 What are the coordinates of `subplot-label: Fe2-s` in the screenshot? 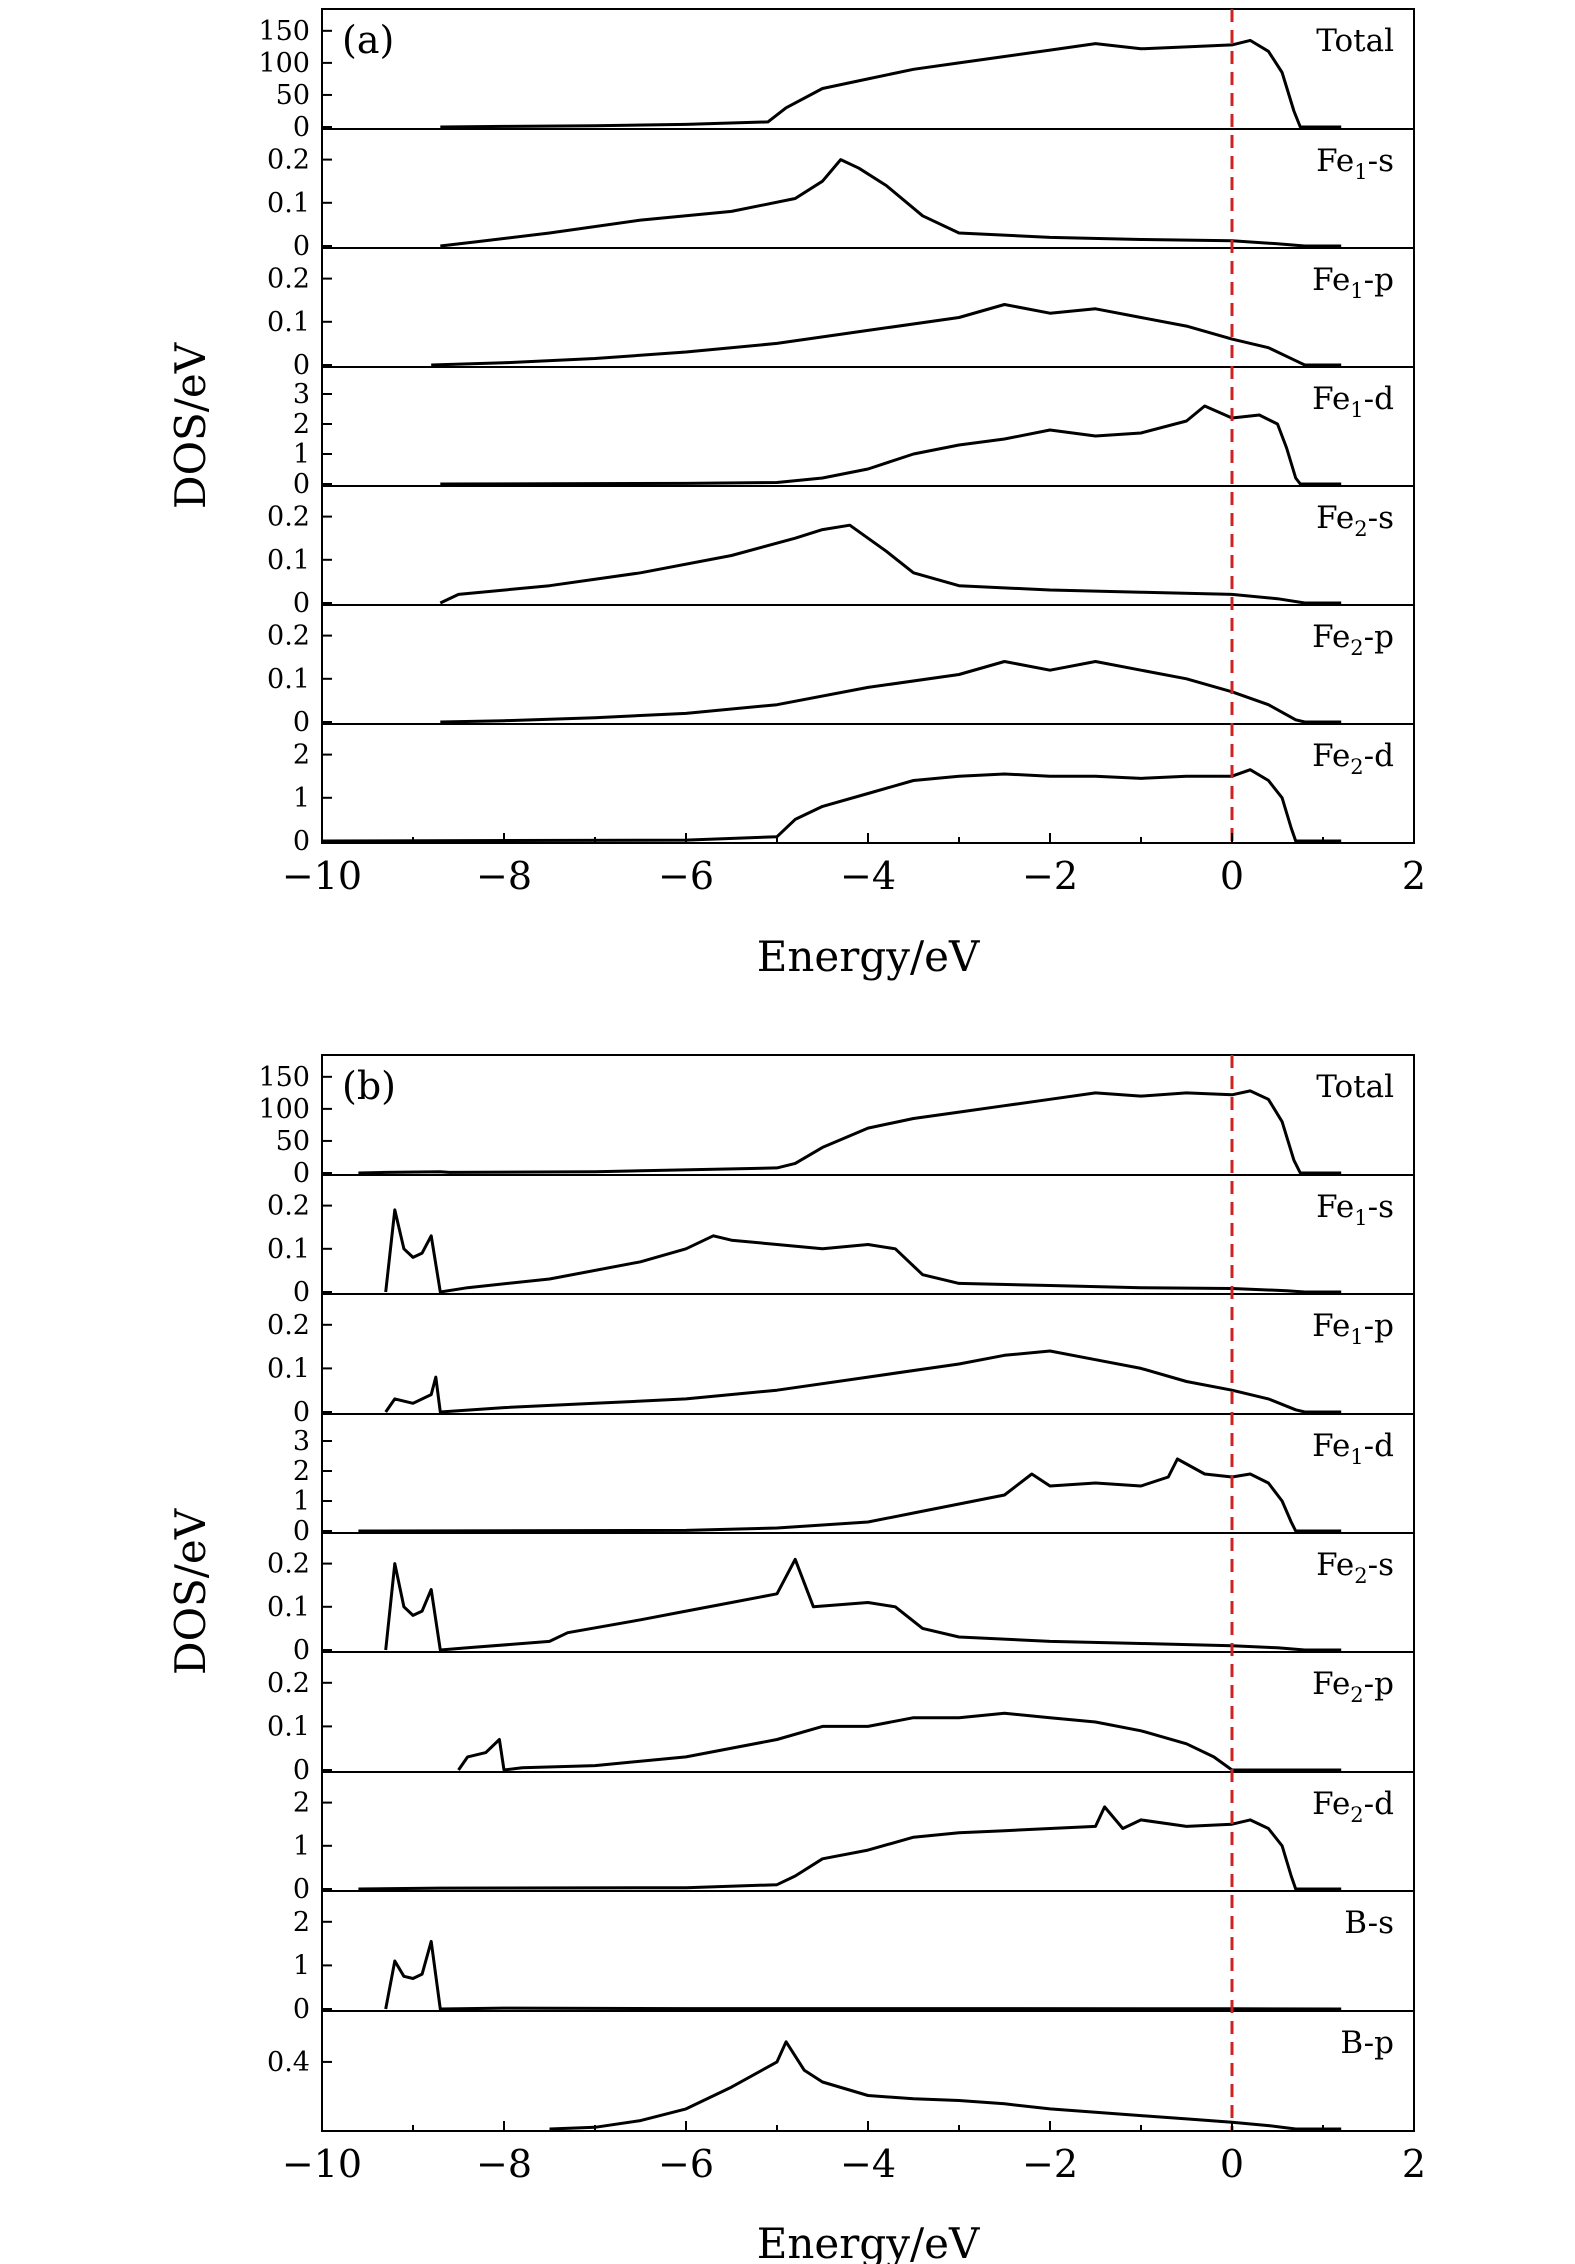 It's located at (1355, 1567).